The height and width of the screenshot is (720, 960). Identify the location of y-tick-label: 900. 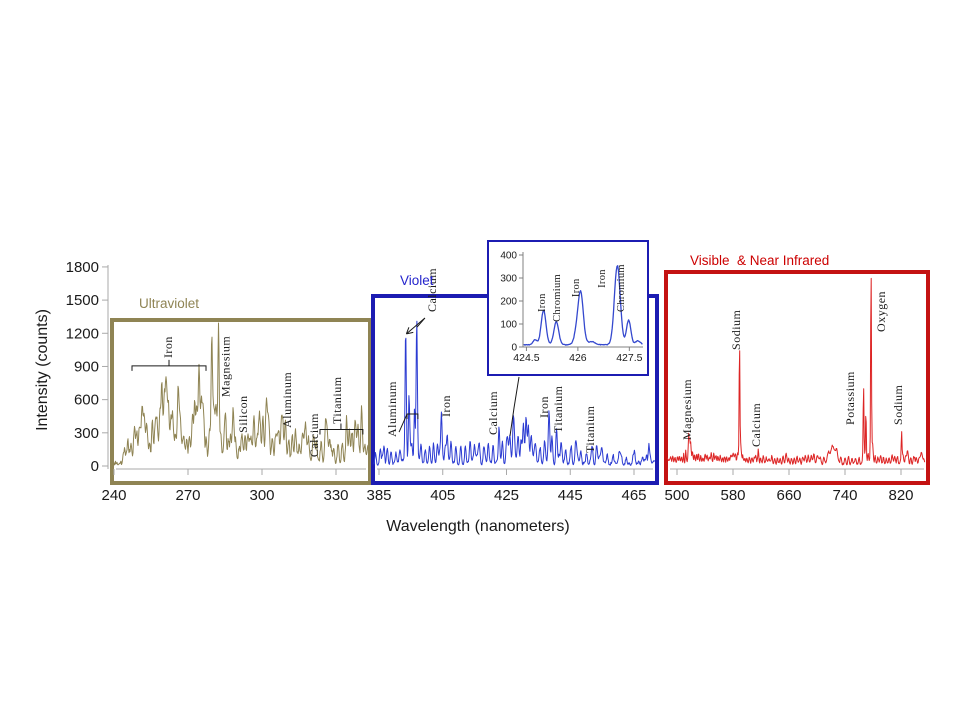
(86, 366).